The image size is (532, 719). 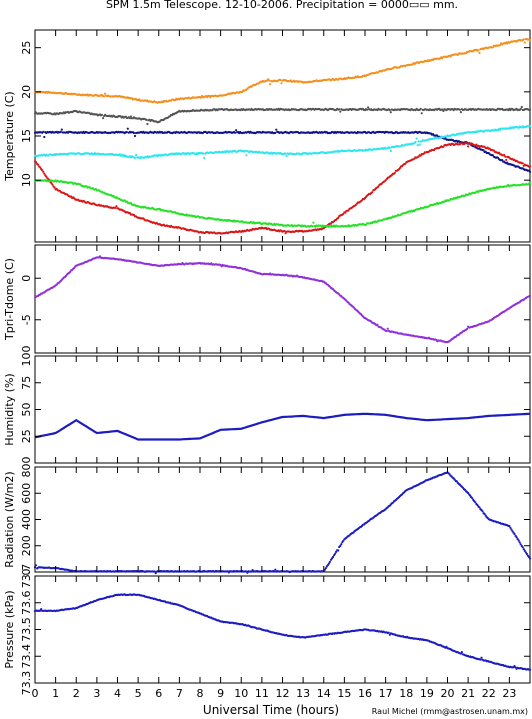 I want to click on x-tick-label: 15, so click(x=344, y=693).